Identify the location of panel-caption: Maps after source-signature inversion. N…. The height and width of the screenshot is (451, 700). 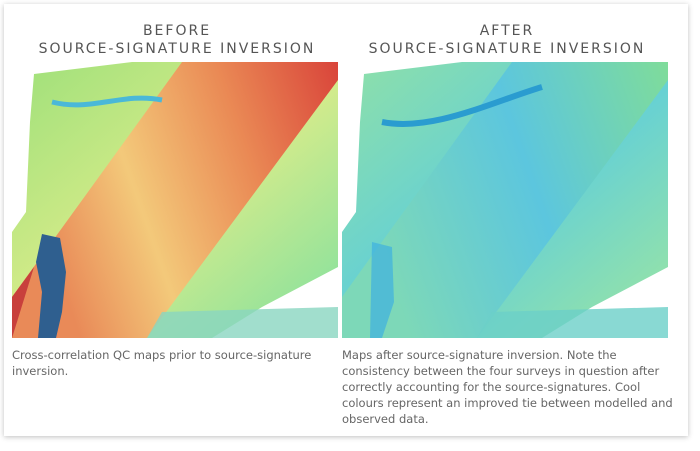
(507, 387).